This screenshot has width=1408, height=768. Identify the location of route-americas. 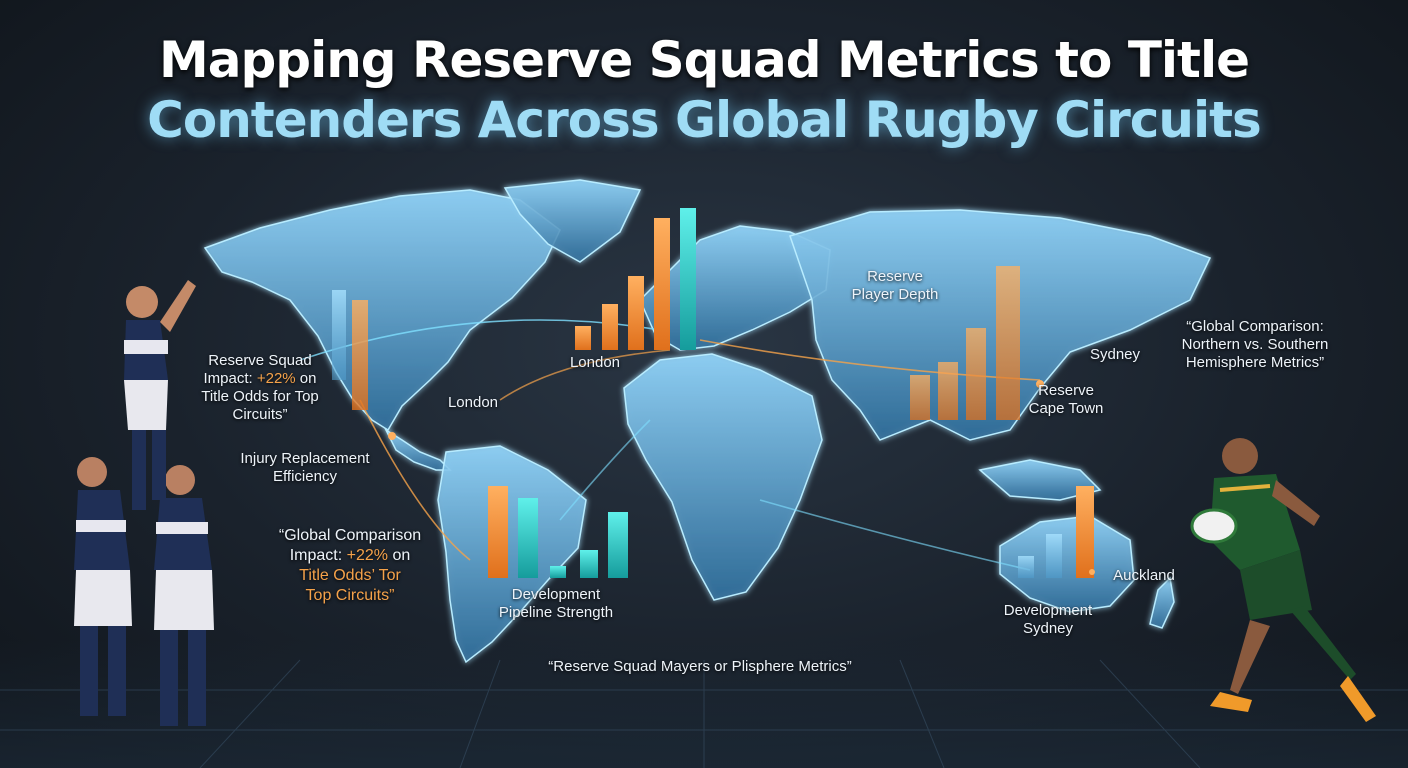
(415, 480).